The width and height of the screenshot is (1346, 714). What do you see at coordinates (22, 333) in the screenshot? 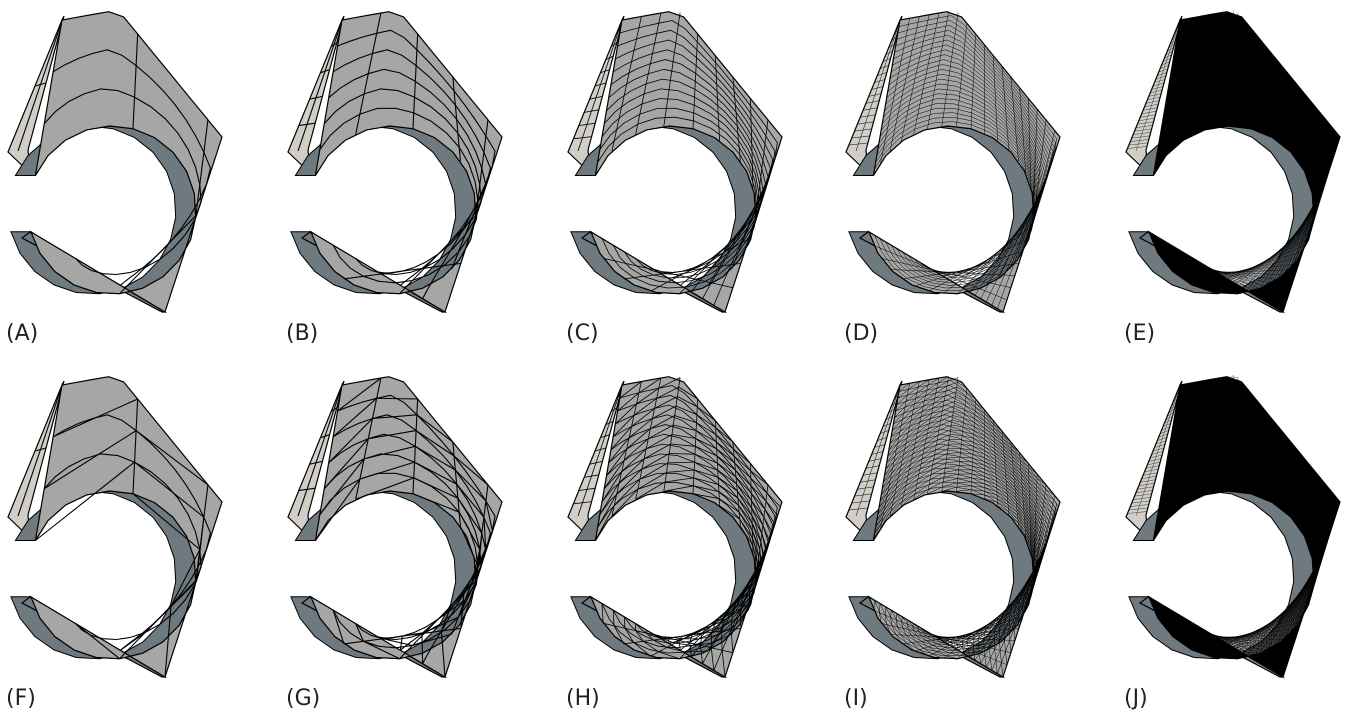
I see `panel-label: (A)` at bounding box center [22, 333].